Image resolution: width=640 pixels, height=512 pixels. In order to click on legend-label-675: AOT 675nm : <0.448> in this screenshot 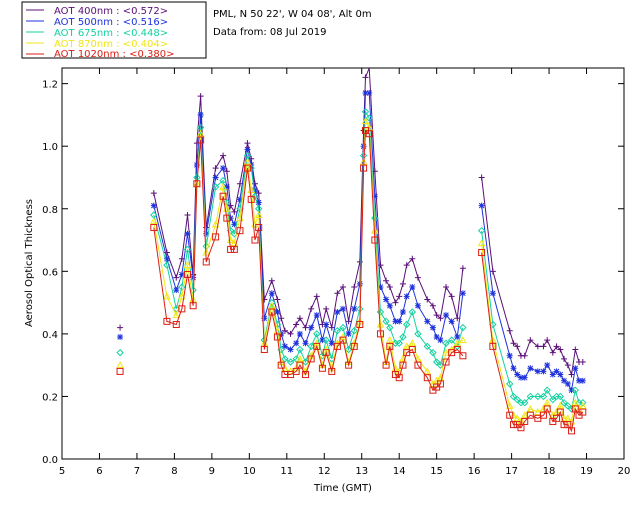, I will do `click(111, 33)`.